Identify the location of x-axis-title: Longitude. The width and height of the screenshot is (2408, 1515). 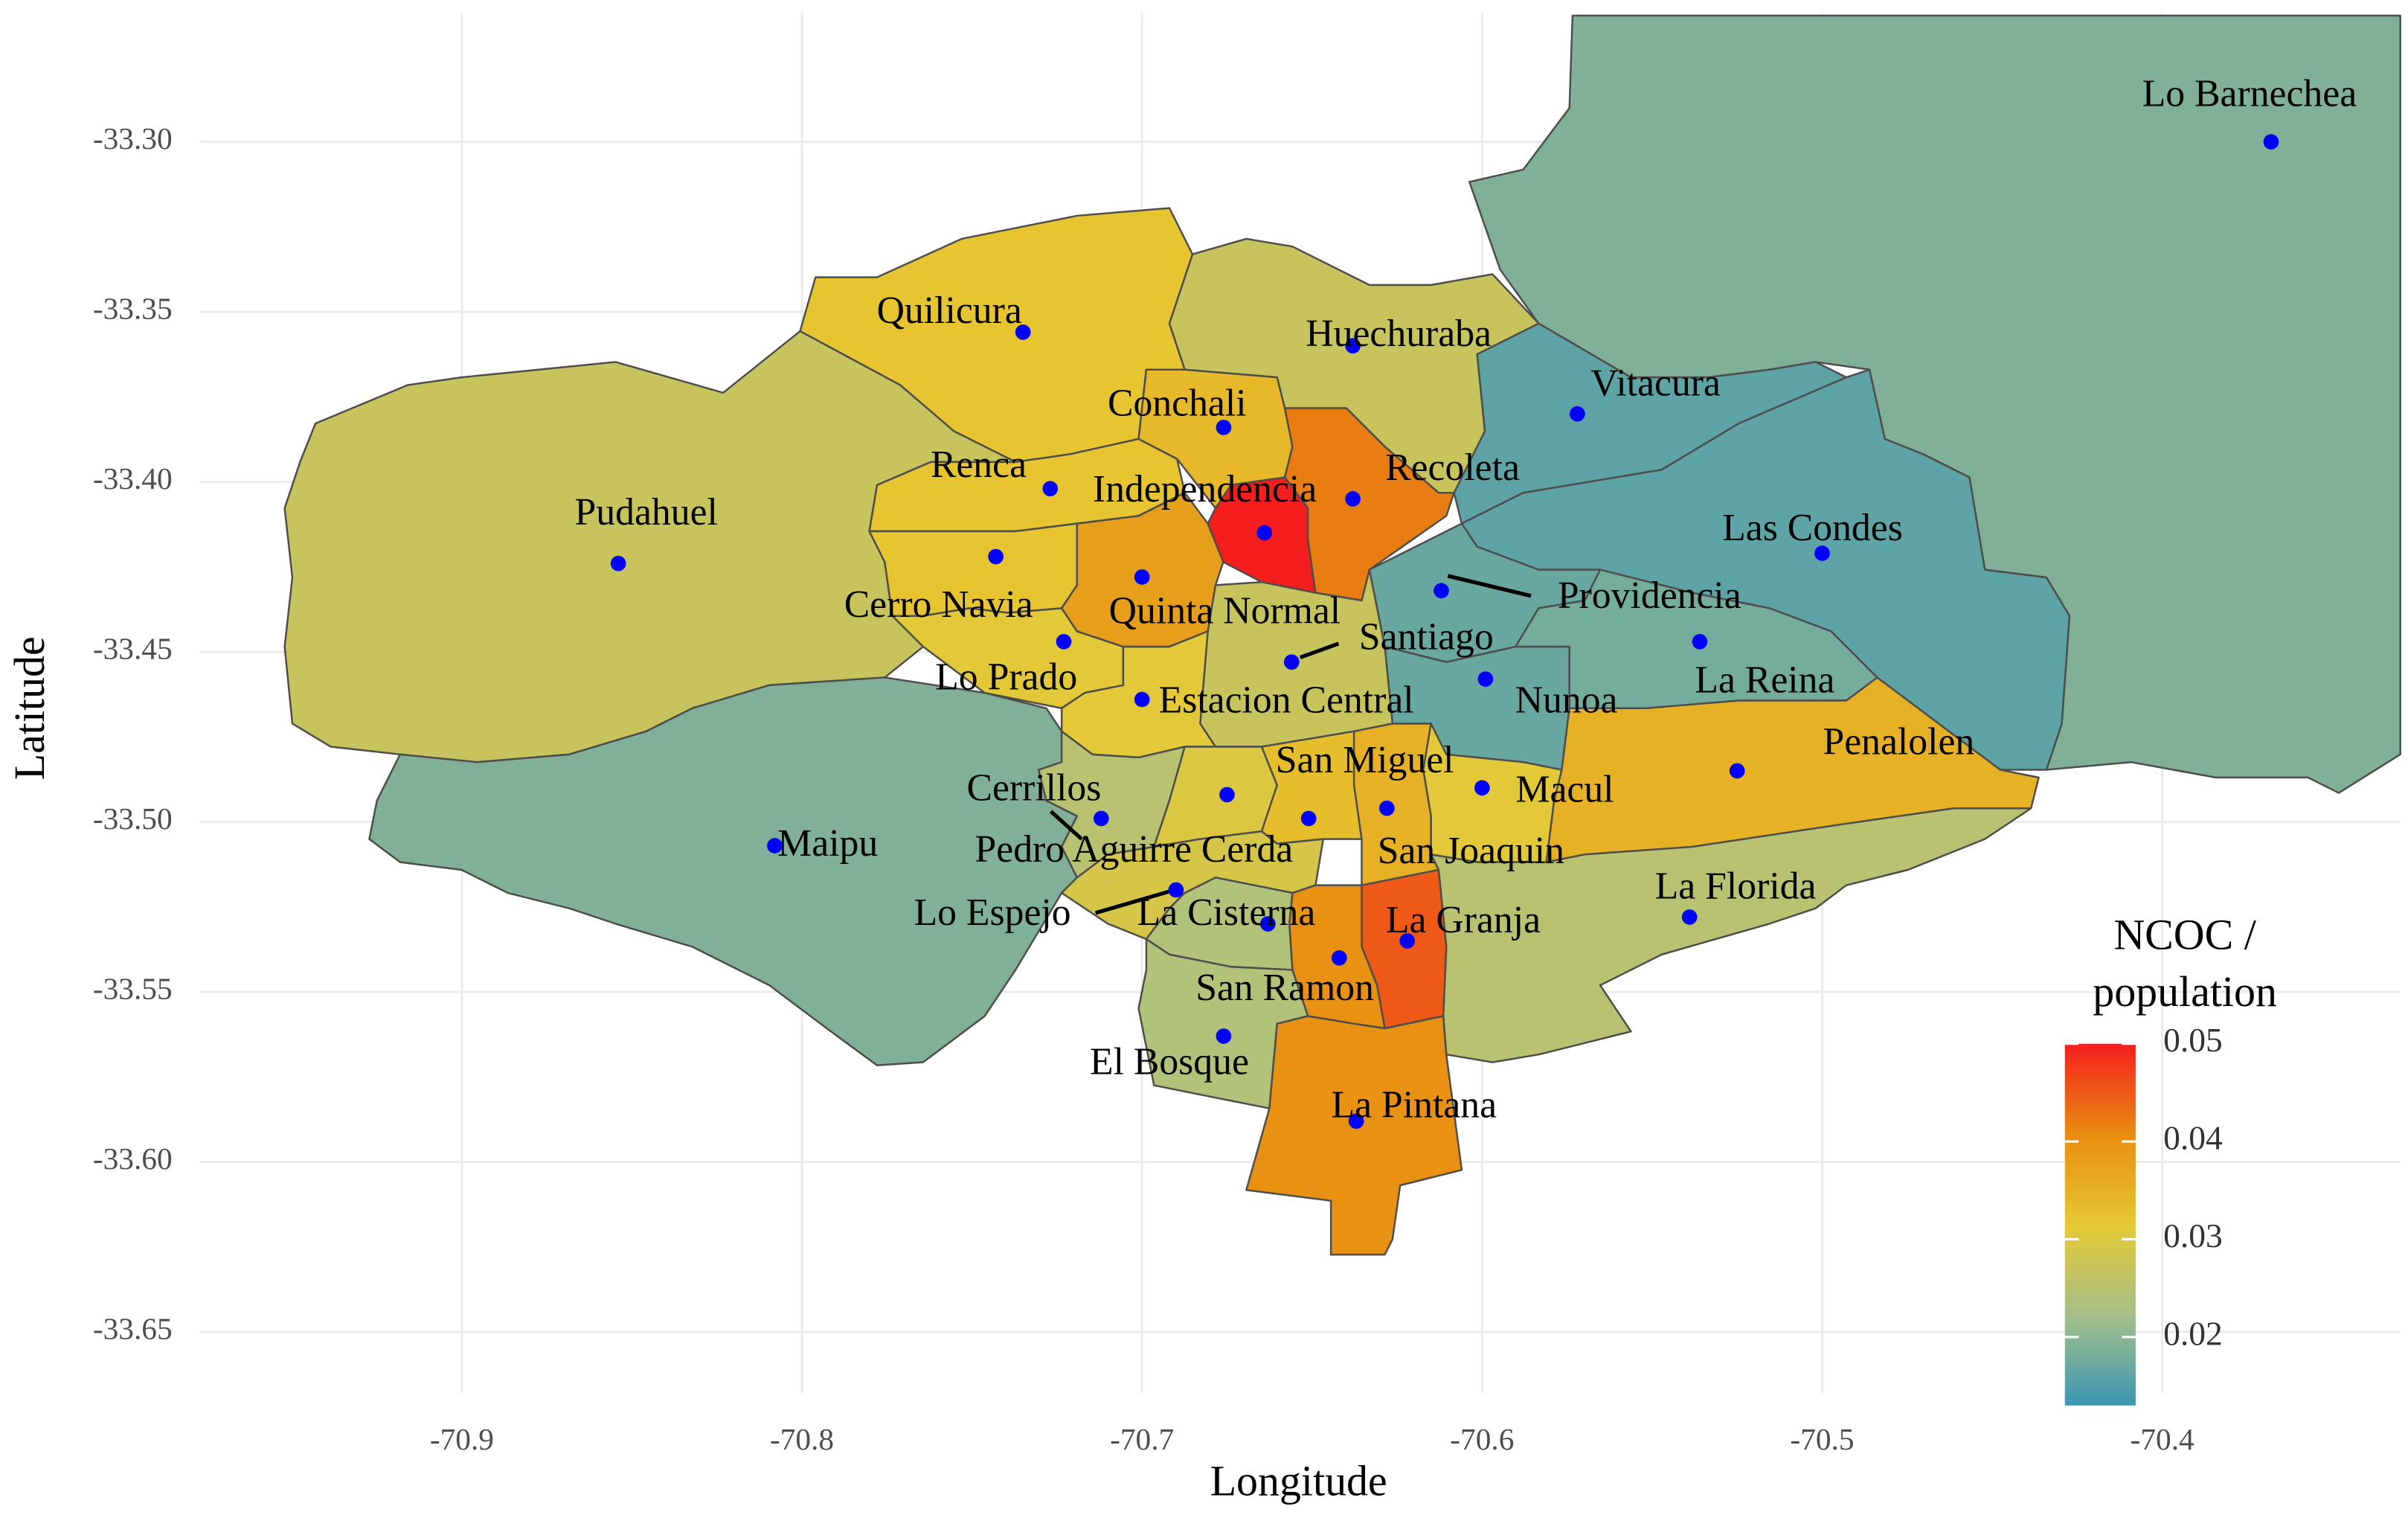
(1298, 1481).